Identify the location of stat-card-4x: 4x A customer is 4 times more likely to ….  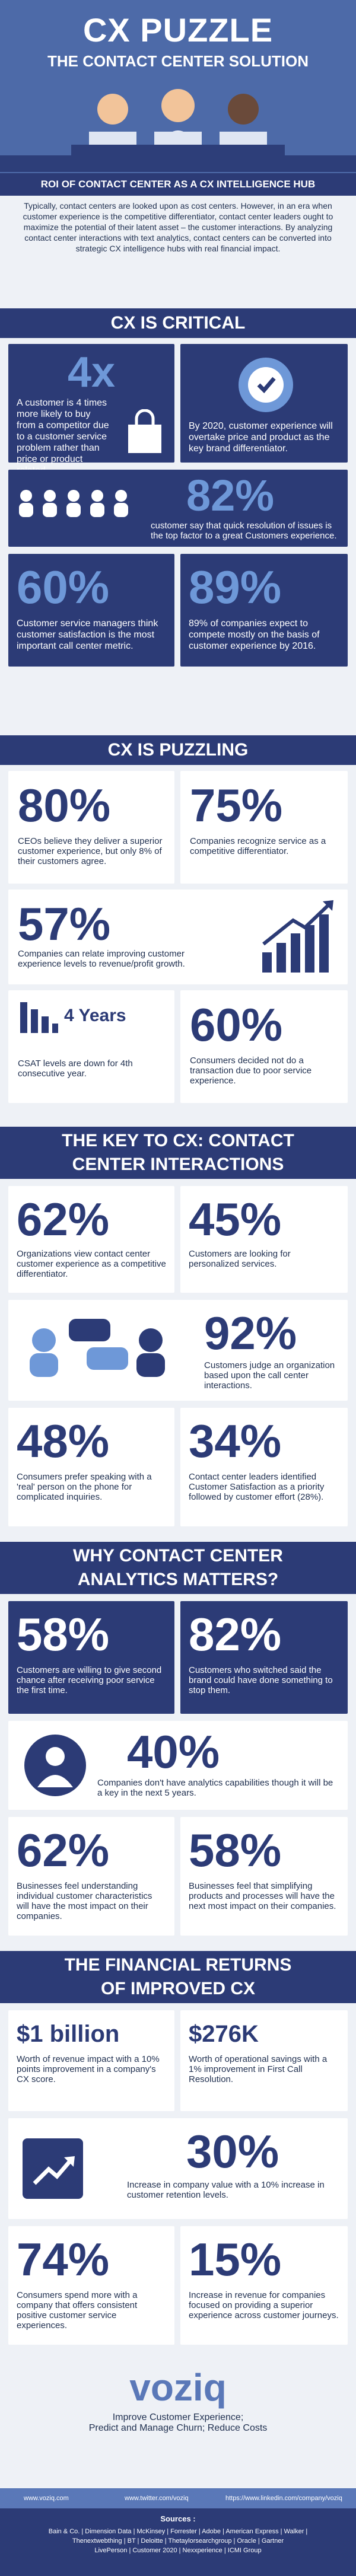
(91, 410).